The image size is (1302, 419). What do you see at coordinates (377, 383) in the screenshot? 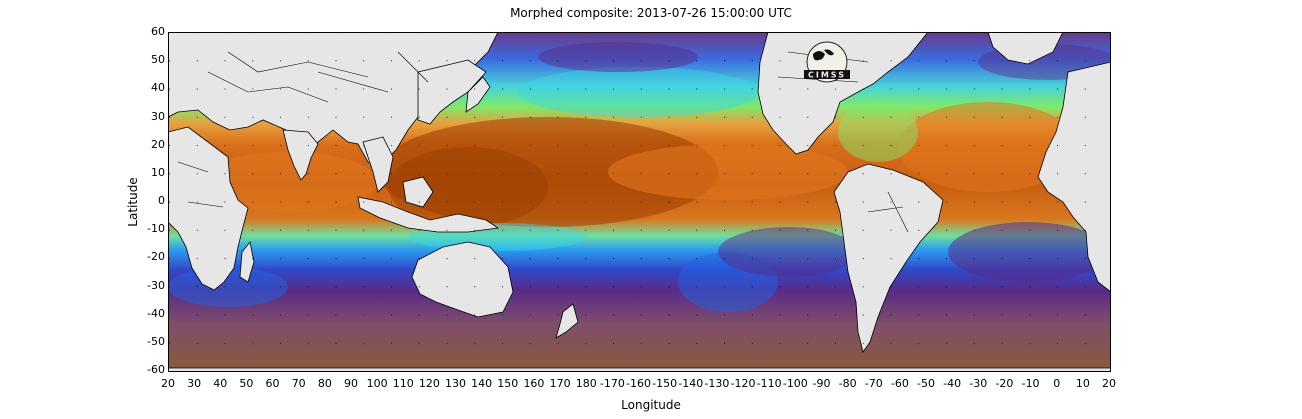
I see `x-tick-label: 100` at bounding box center [377, 383].